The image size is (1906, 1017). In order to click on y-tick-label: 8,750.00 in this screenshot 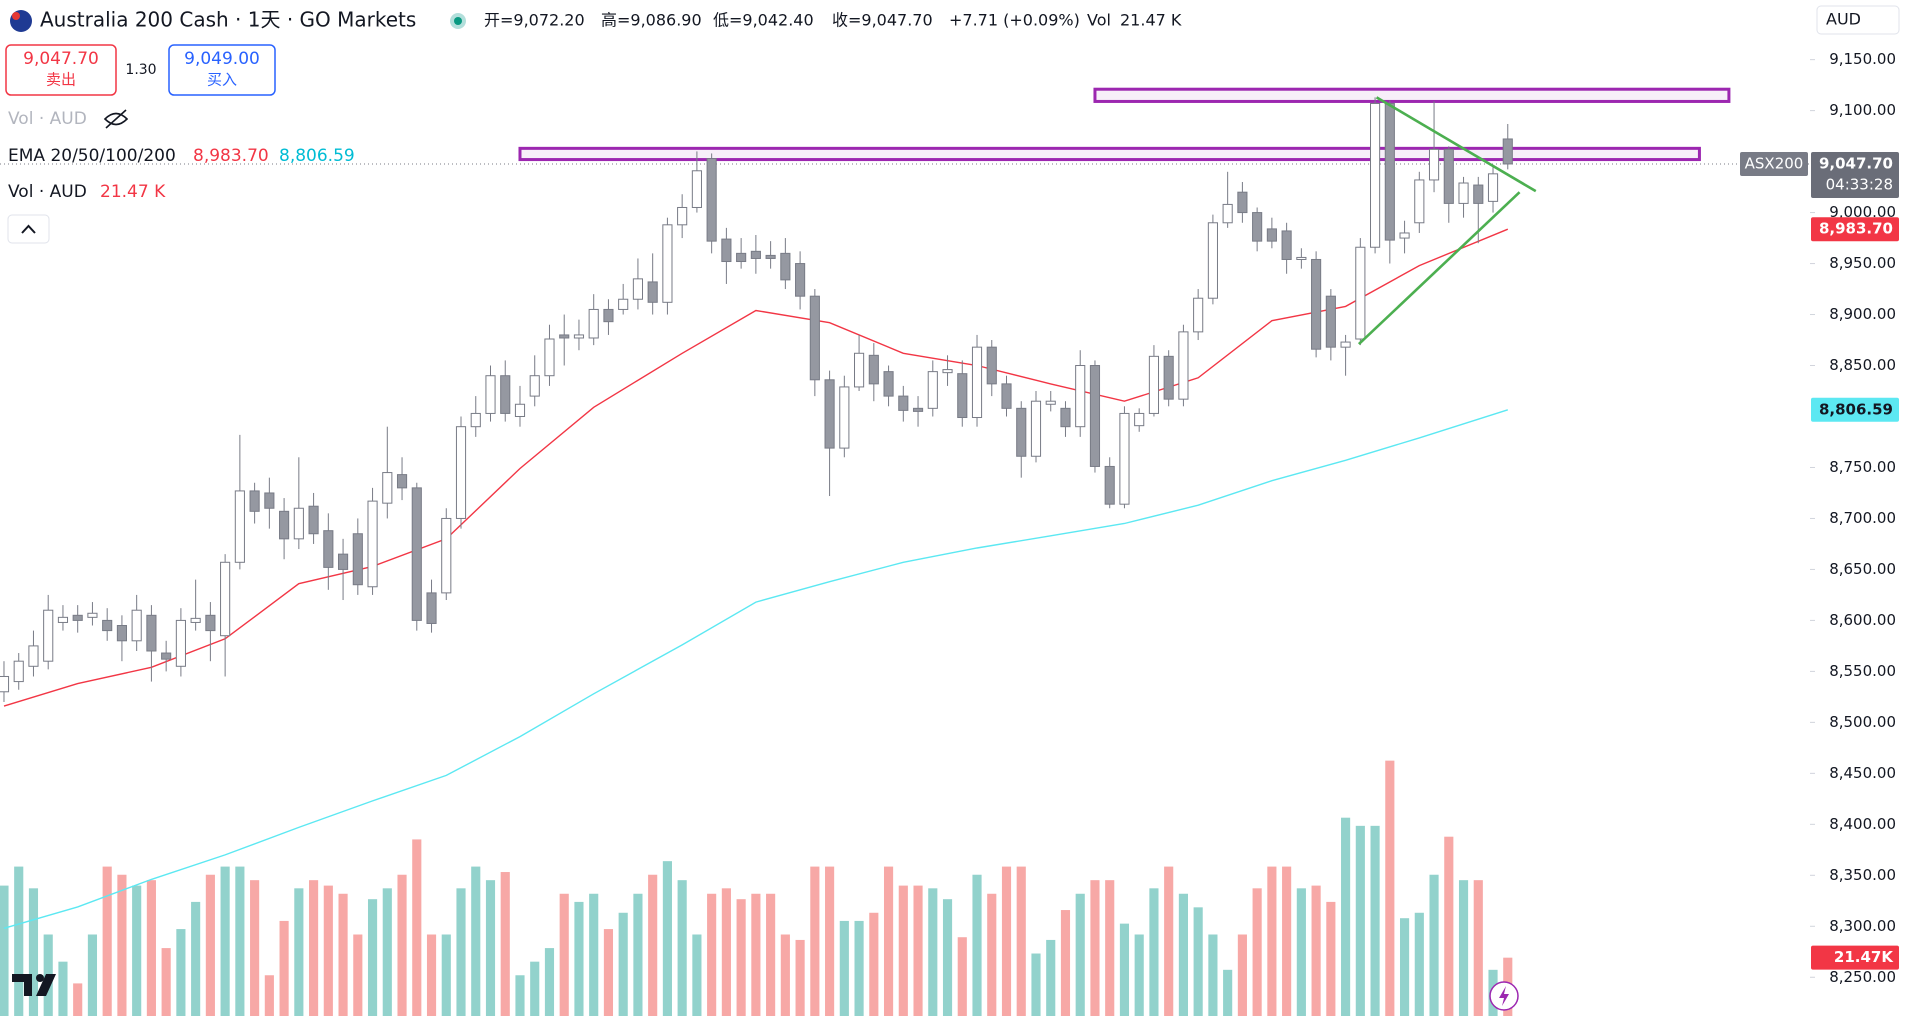, I will do `click(1862, 467)`.